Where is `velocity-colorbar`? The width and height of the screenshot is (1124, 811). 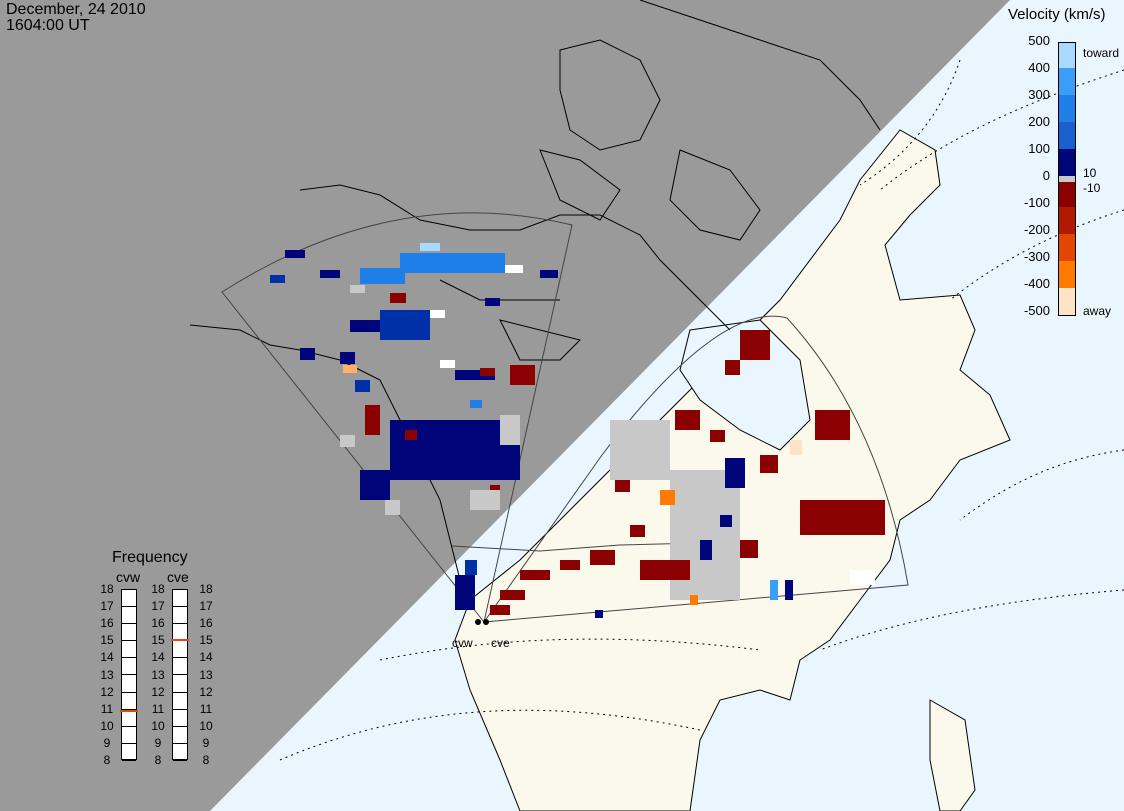 velocity-colorbar is located at coordinates (1067, 179).